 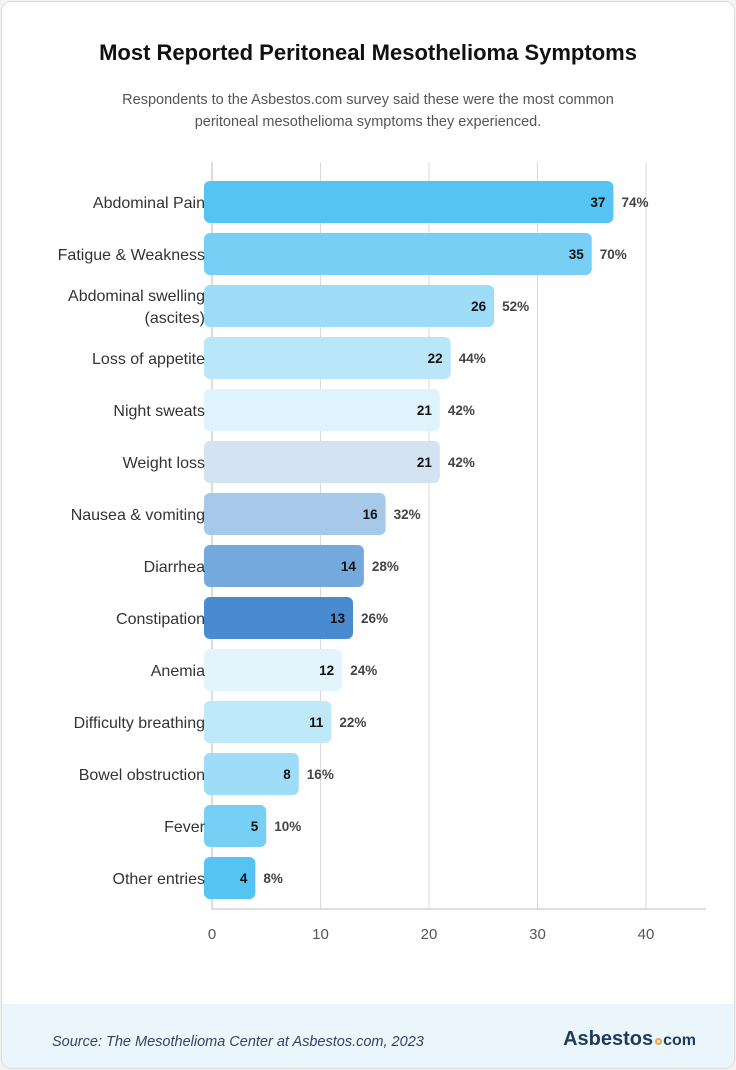 I want to click on asbestos-logo: Asbestos com, so click(x=629, y=1039).